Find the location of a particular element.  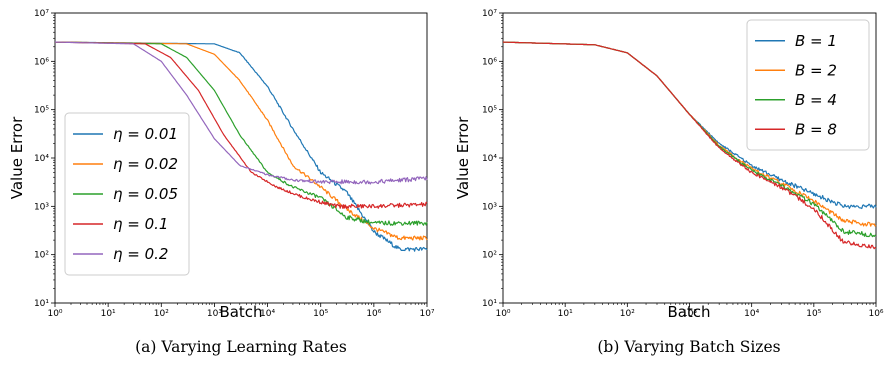

legend: η = 0.01 η = 0.02 η = 0.05 η = 0.1 η = 0.2 is located at coordinates (127, 194).